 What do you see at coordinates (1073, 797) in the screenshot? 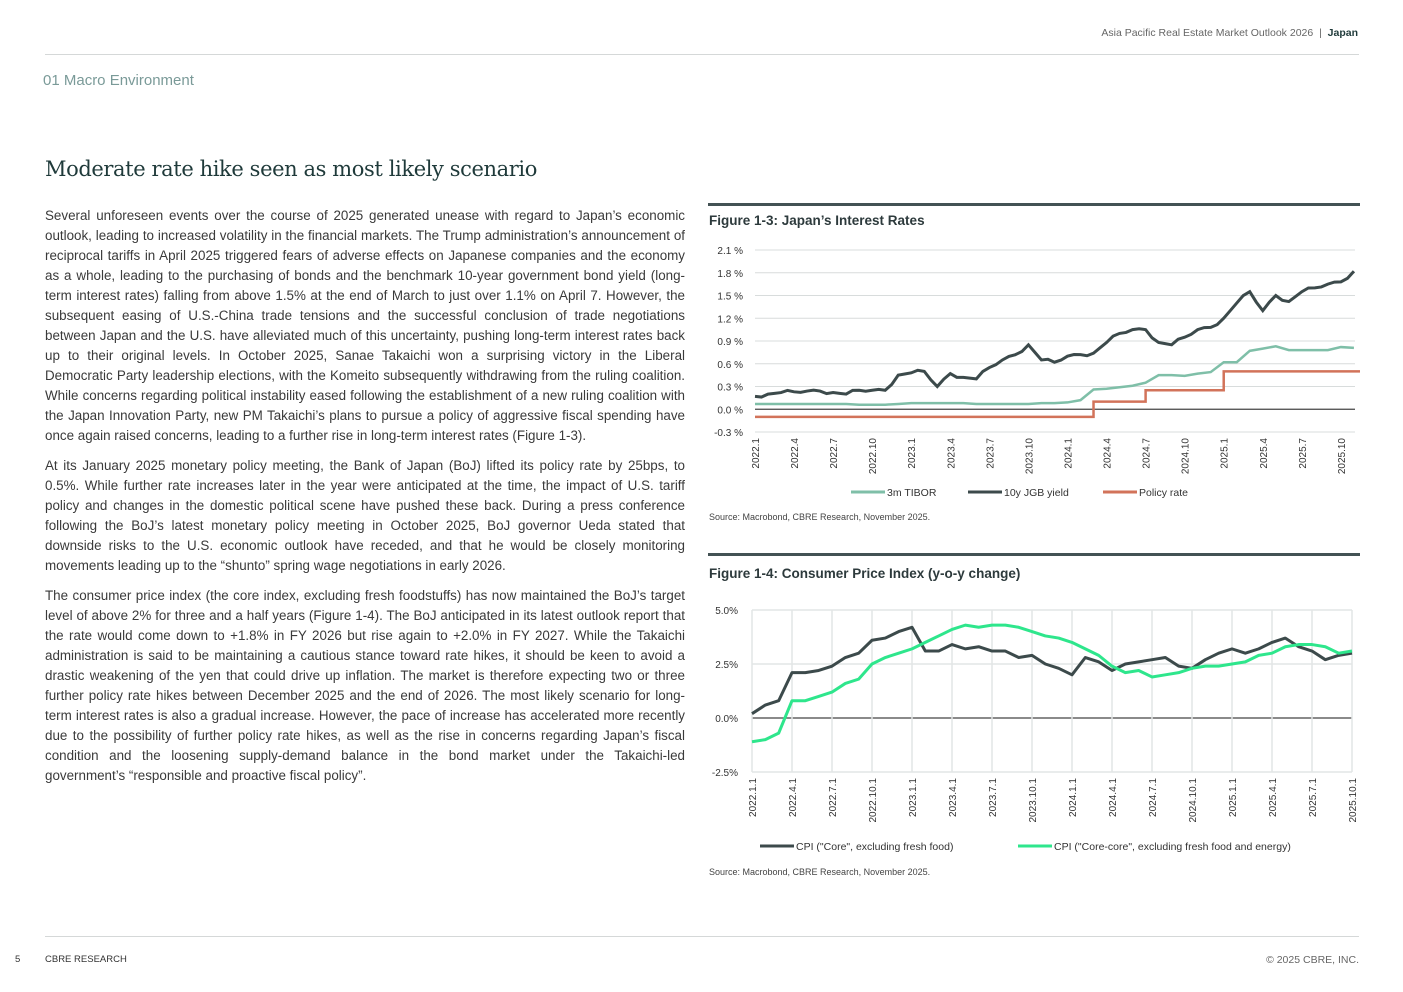
I see `x-tick-label: 2024.1.1` at bounding box center [1073, 797].